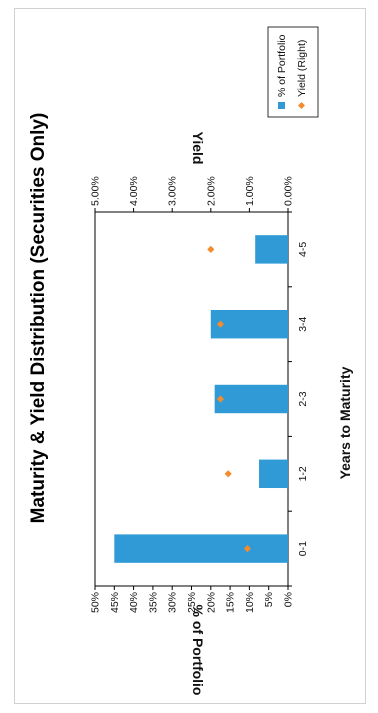 The height and width of the screenshot is (713, 378). Describe the element at coordinates (115, 602) in the screenshot. I see `left-tick-label: 45%` at that location.